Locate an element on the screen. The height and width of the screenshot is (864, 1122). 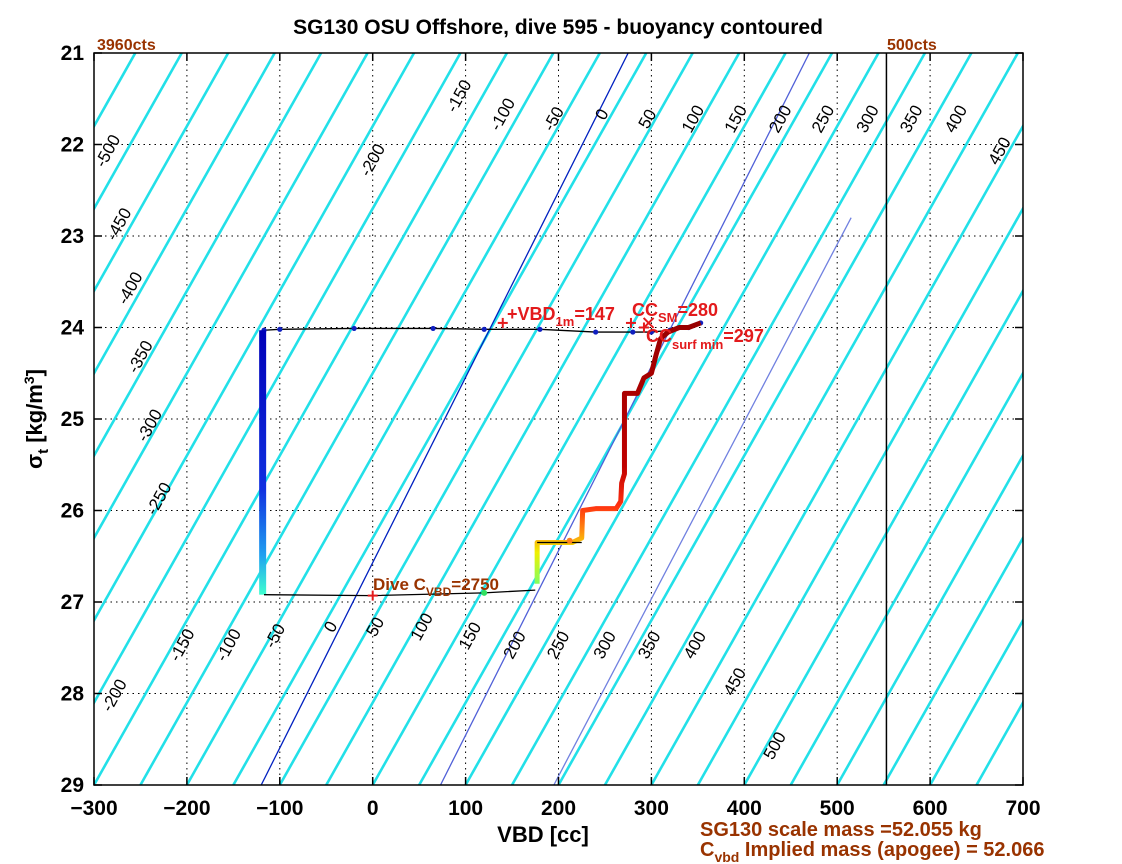
dive-cvbd-post: =2750 is located at coordinates (475, 584).